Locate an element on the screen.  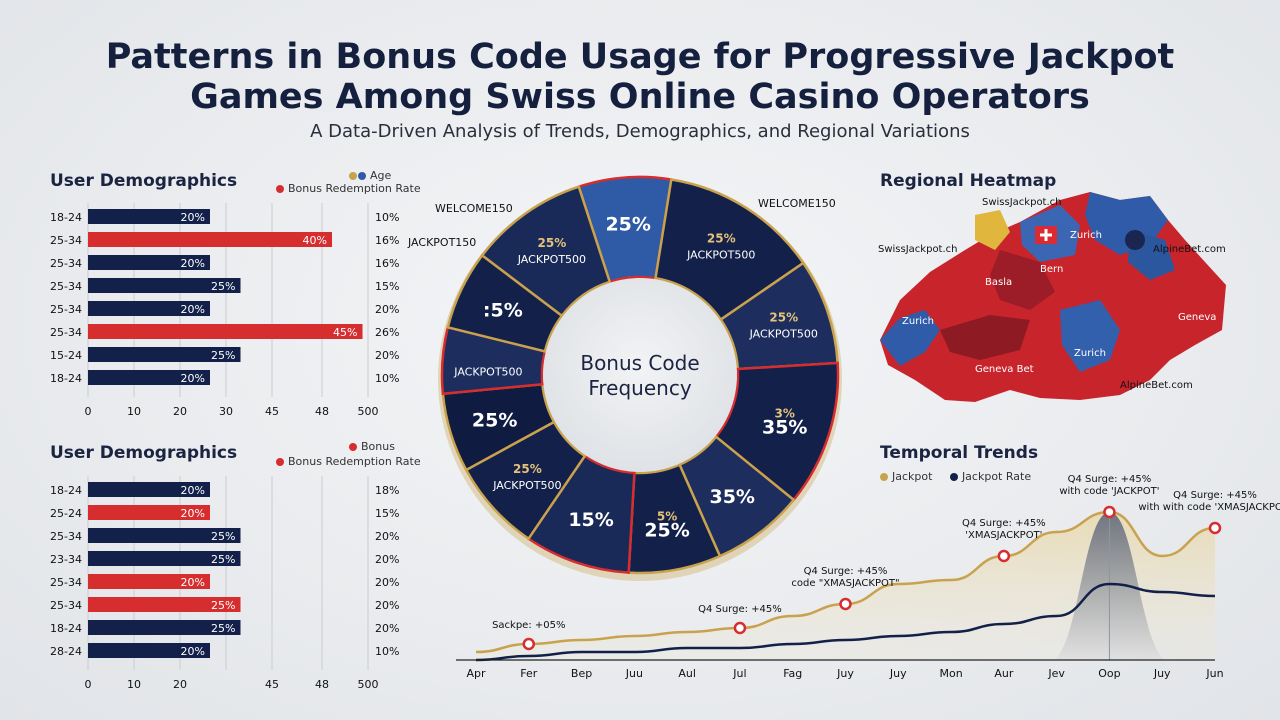
region-bern is located at coordinates (985, 337).